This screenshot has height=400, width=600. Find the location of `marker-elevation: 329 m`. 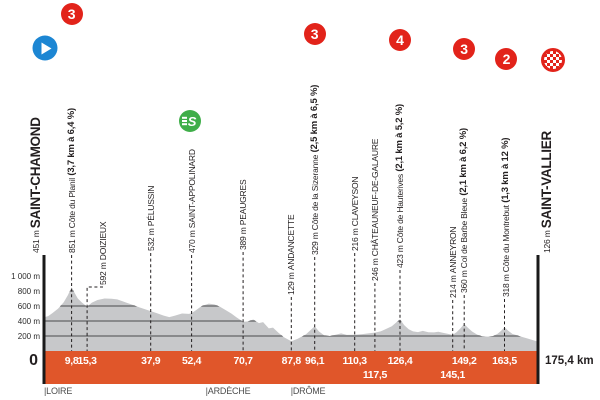

marker-elevation: 329 m is located at coordinates (314, 242).